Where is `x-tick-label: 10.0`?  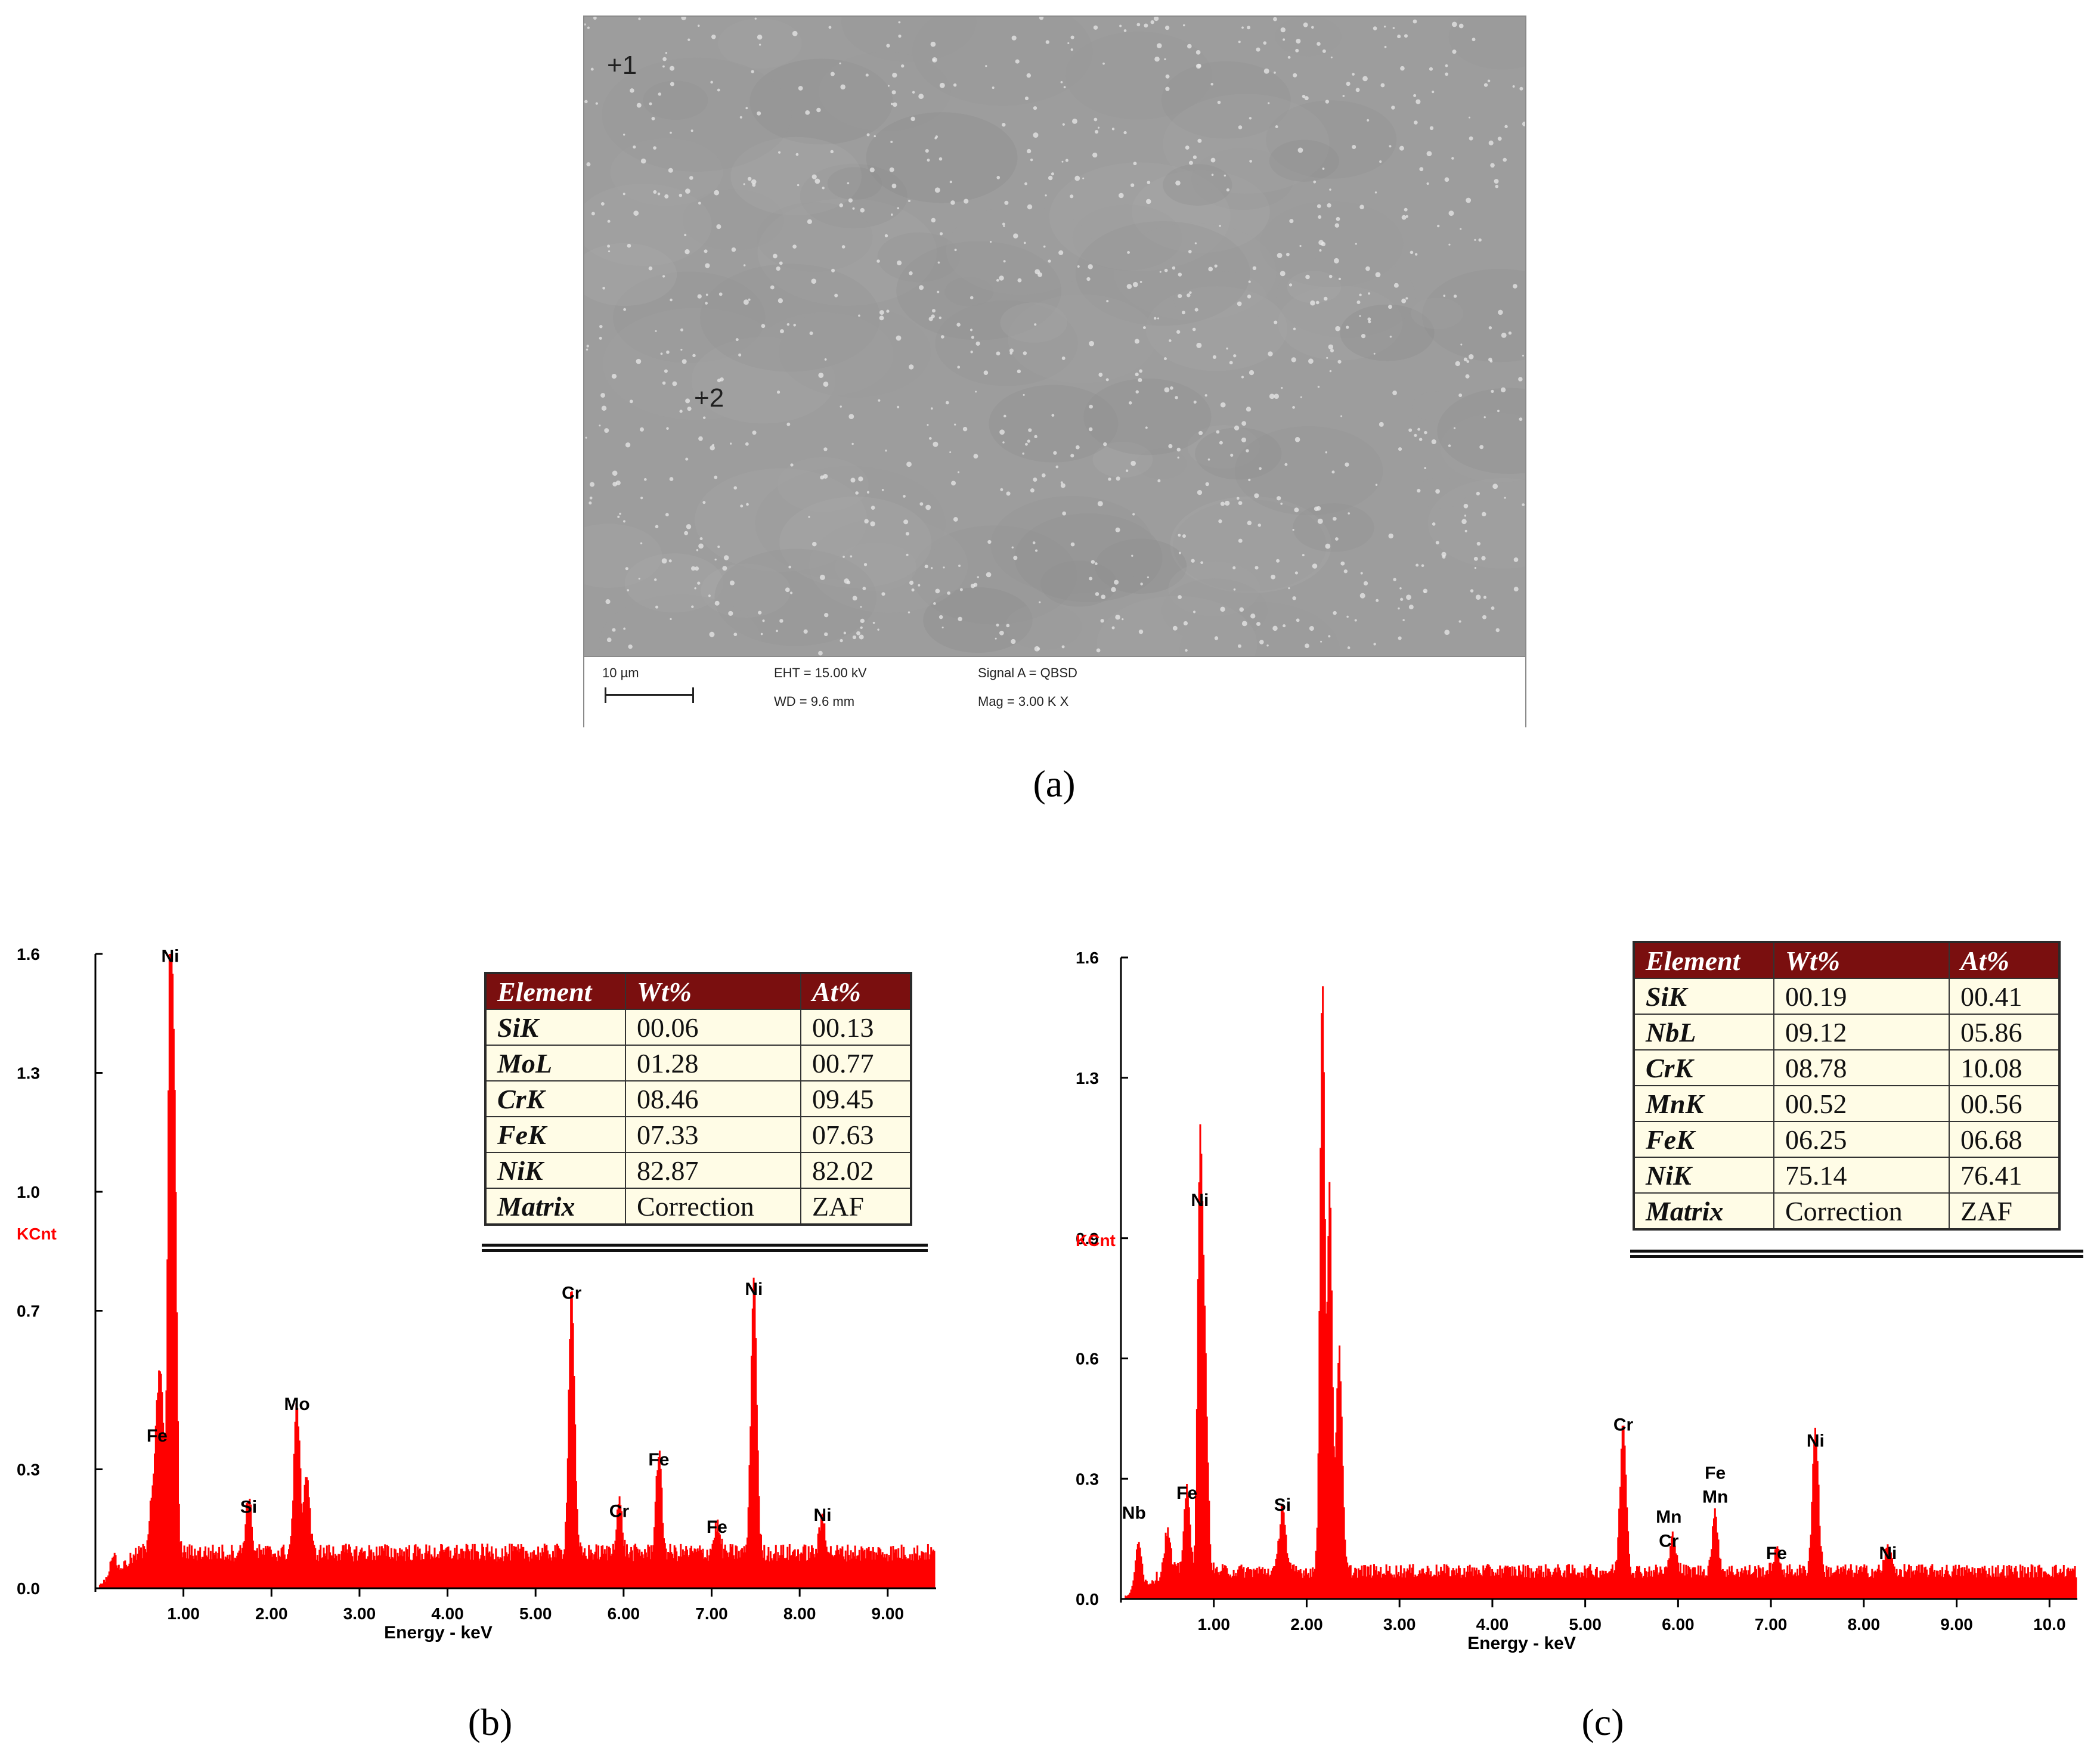 x-tick-label: 10.0 is located at coordinates (2049, 1624).